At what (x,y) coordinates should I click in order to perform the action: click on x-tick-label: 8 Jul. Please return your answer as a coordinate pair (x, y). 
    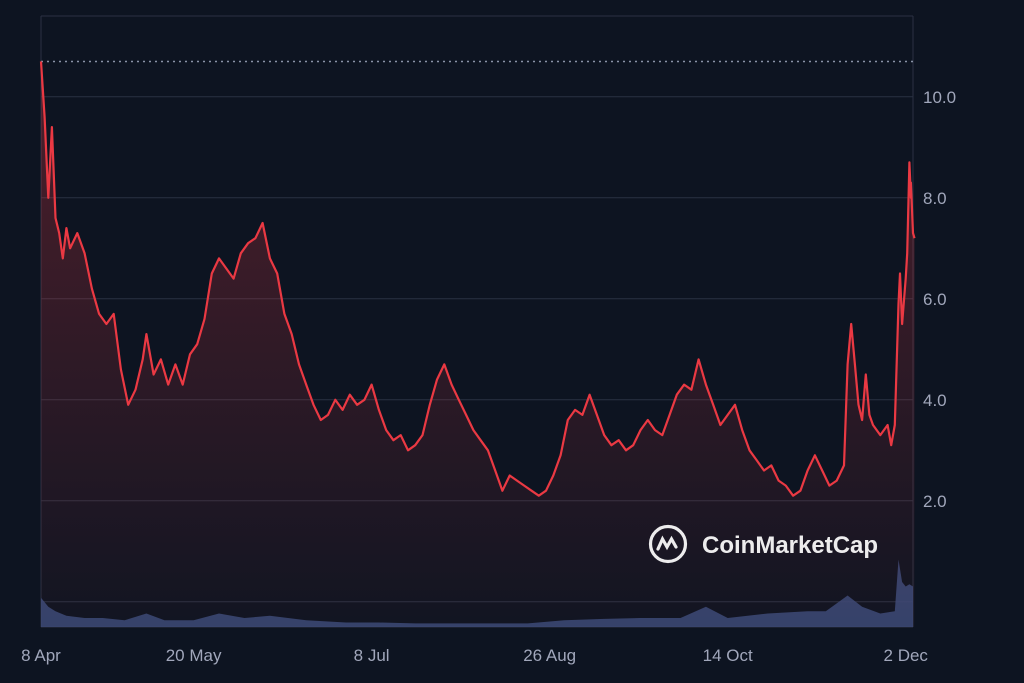
    Looking at the image, I should click on (372, 655).